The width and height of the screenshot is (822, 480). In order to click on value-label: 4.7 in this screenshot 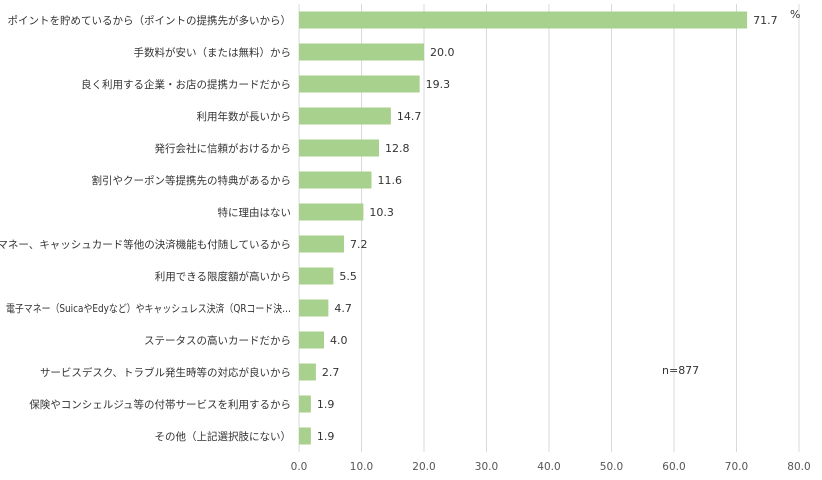, I will do `click(343, 308)`.